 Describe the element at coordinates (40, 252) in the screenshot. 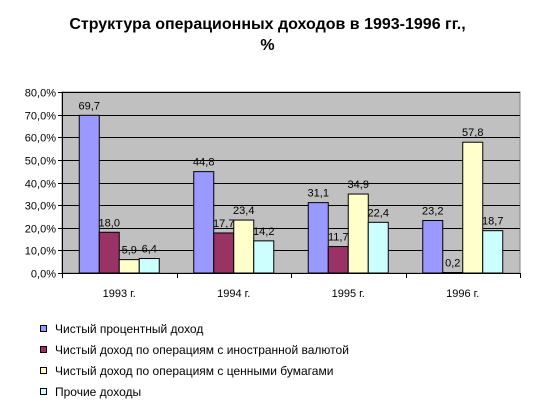

I see `y-tick-label: 10,0%` at that location.